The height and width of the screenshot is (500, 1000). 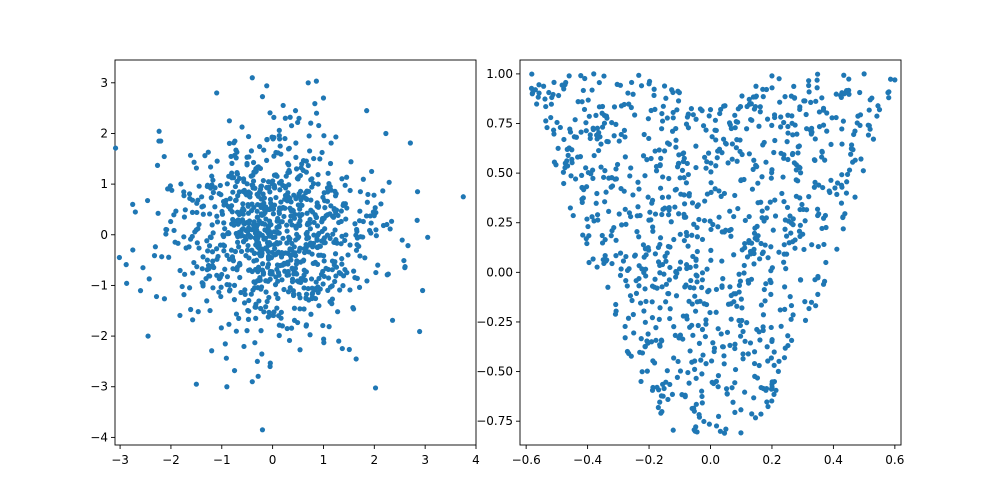 What do you see at coordinates (894, 460) in the screenshot?
I see `right-x-tick-label: 0.6` at bounding box center [894, 460].